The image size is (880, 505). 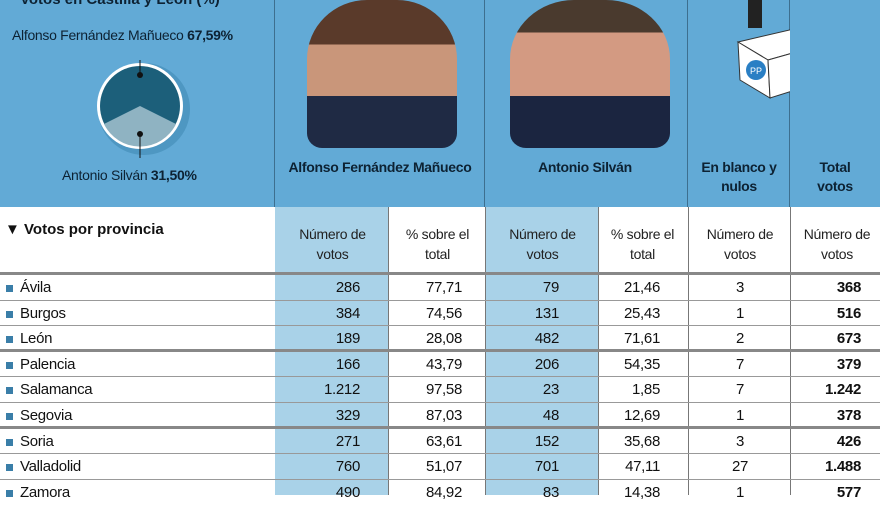 What do you see at coordinates (36, 287) in the screenshot?
I see `province-name: Ávila` at bounding box center [36, 287].